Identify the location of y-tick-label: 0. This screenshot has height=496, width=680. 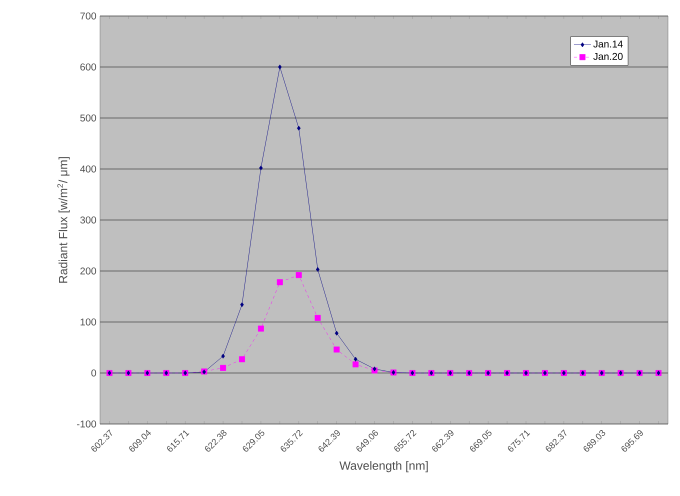
(93, 373).